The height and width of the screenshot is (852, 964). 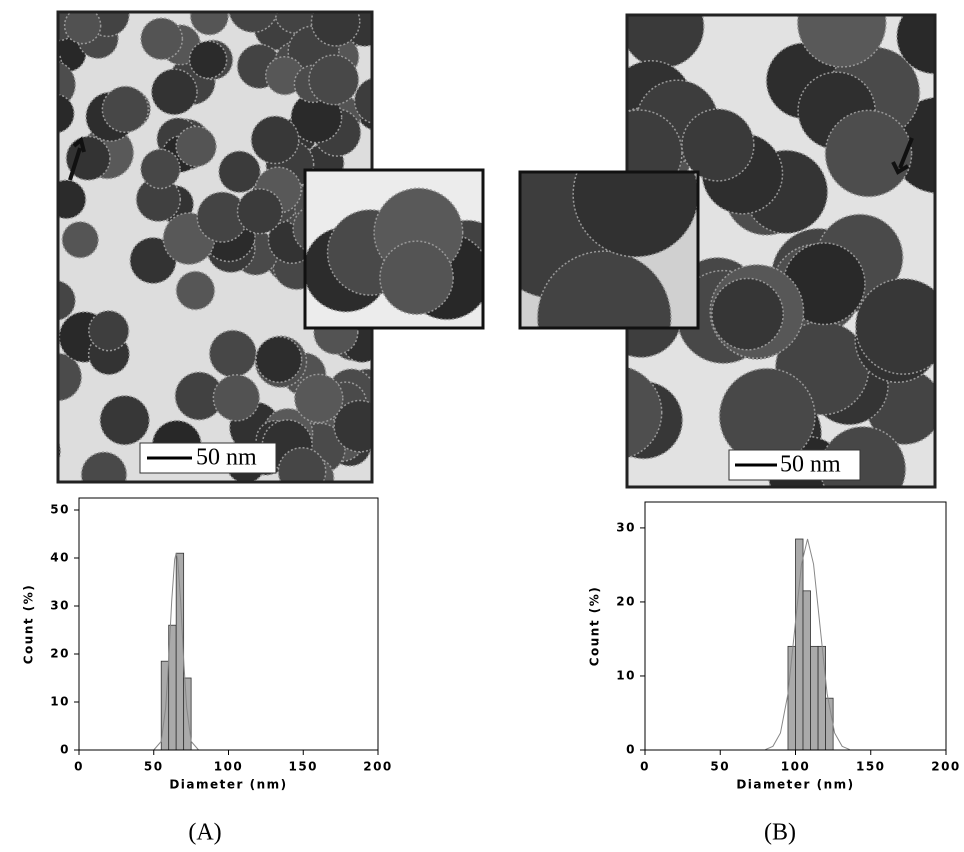 I want to click on inset-a, so click(x=394, y=249).